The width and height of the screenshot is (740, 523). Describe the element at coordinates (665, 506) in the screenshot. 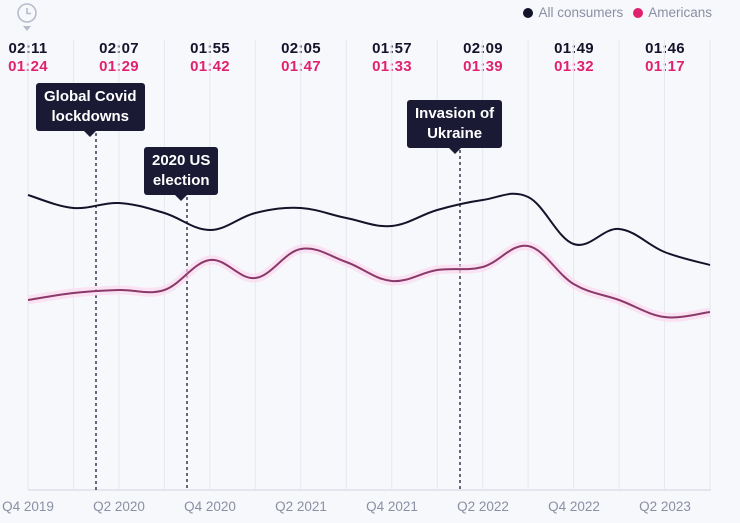

I see `x-tick-label: Q2 2023` at that location.